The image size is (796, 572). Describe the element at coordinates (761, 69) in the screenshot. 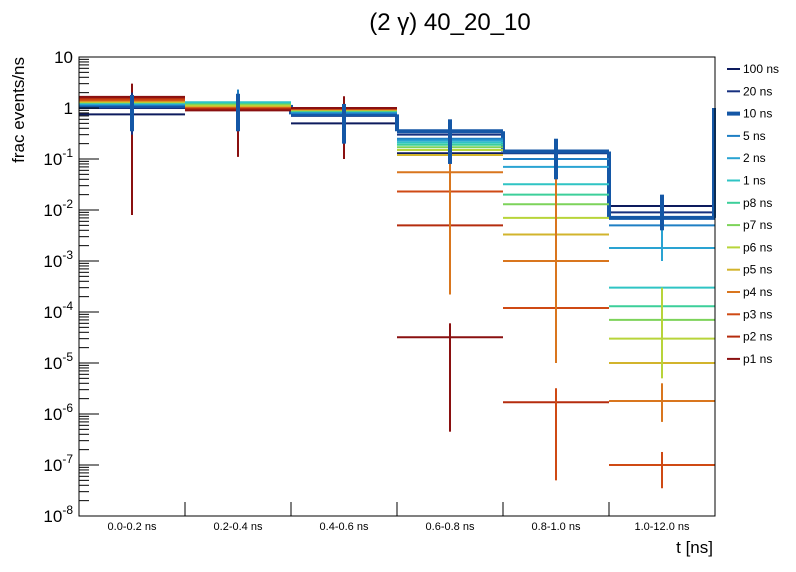

I see `legend-label: 100 ns` at that location.